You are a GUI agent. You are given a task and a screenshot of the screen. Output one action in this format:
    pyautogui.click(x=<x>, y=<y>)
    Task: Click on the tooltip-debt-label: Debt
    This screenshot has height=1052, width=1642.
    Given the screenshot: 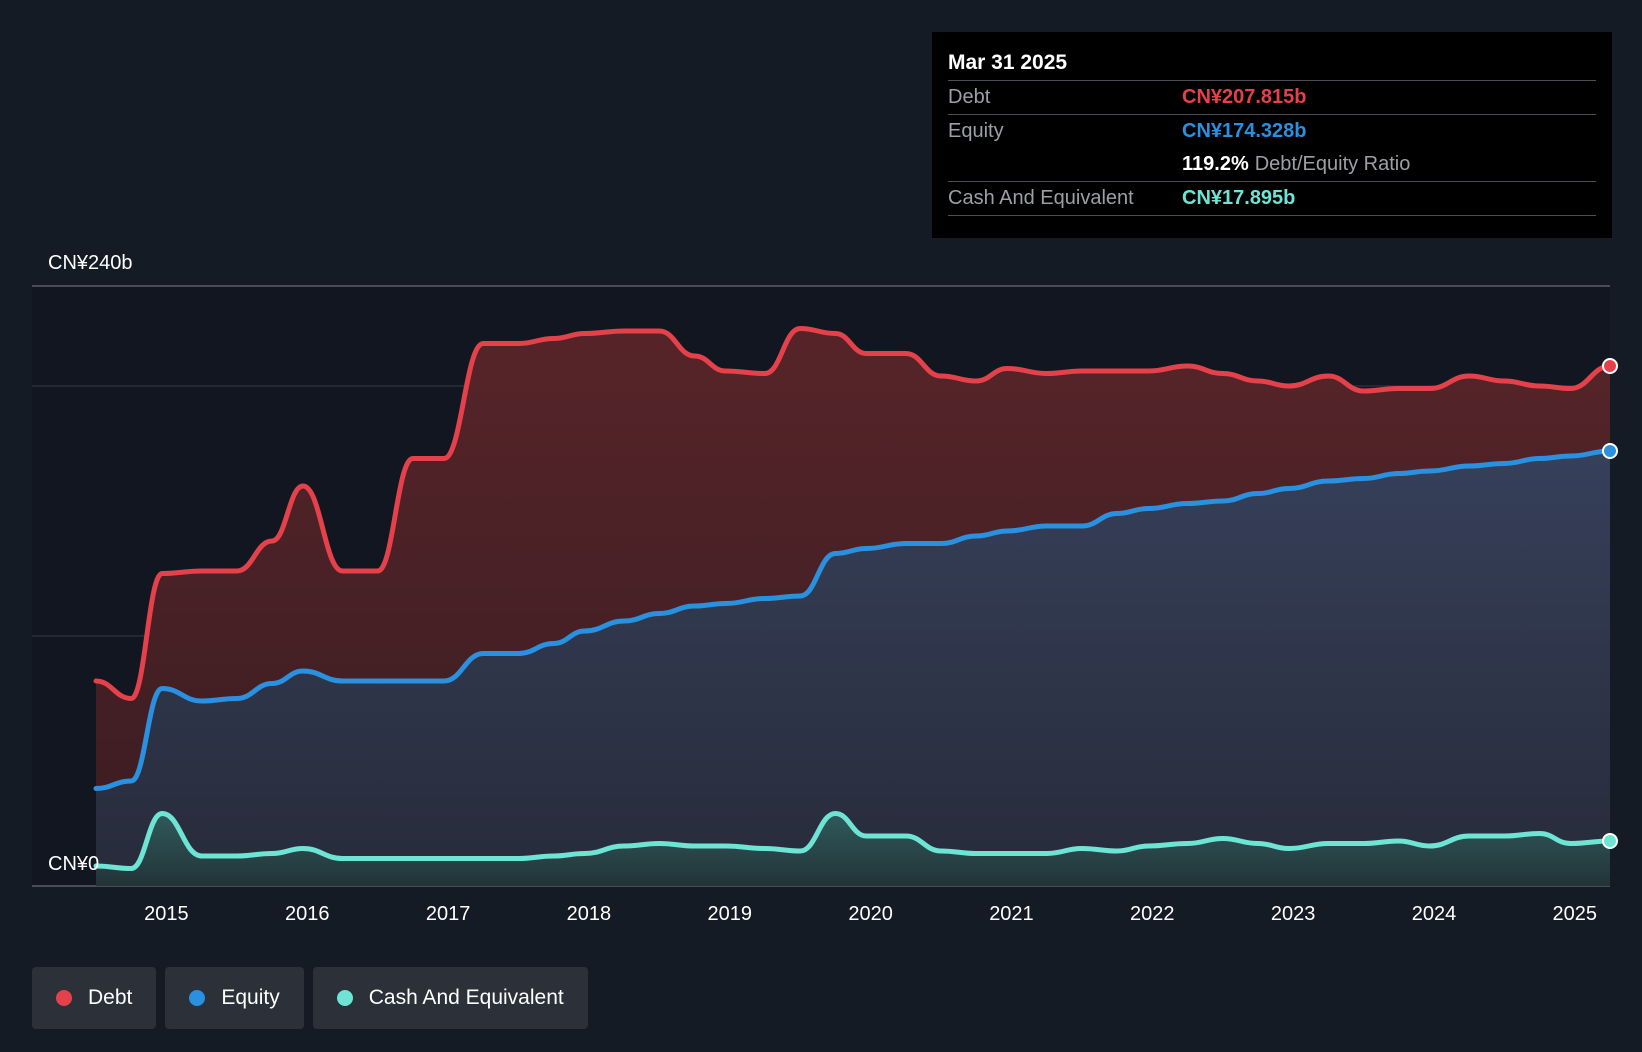 What is the action you would take?
    pyautogui.click(x=969, y=97)
    